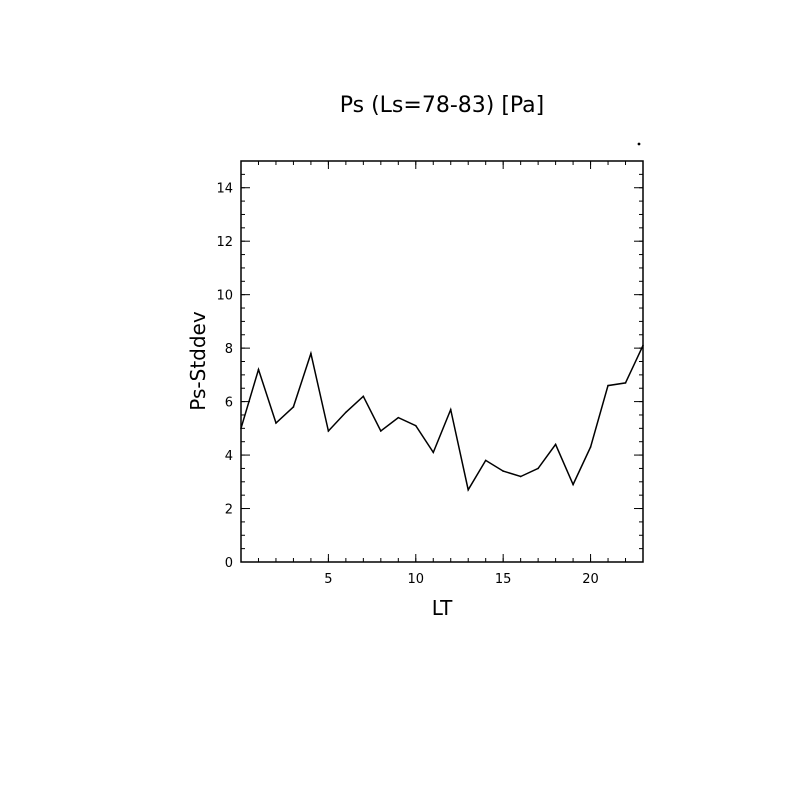 This screenshot has height=804, width=804. I want to click on x-tick-label: 15, so click(503, 579).